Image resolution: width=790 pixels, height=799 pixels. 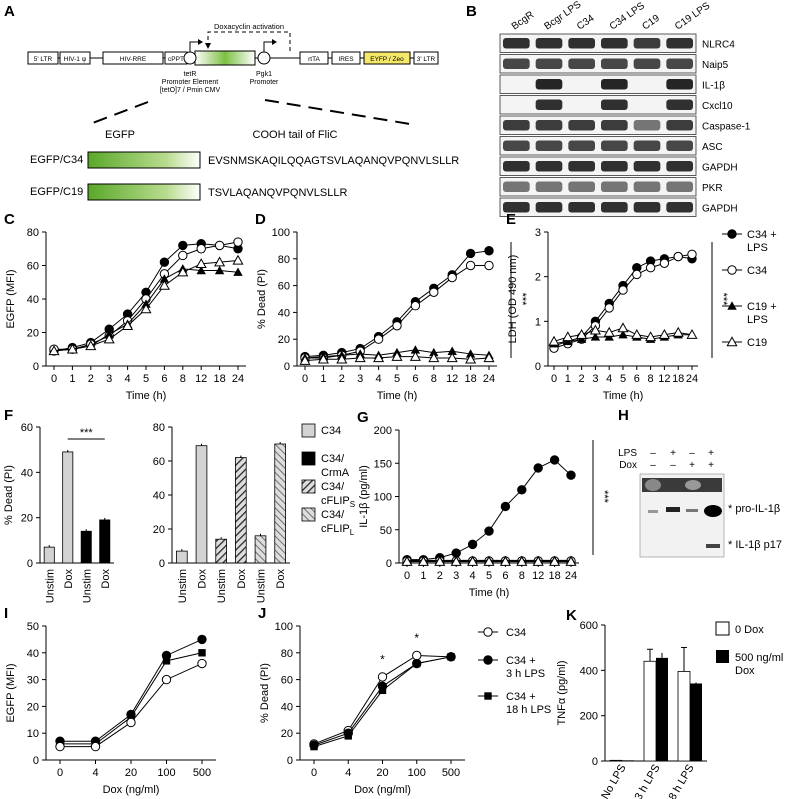 I want to click on significance-star: *, so click(x=382, y=660).